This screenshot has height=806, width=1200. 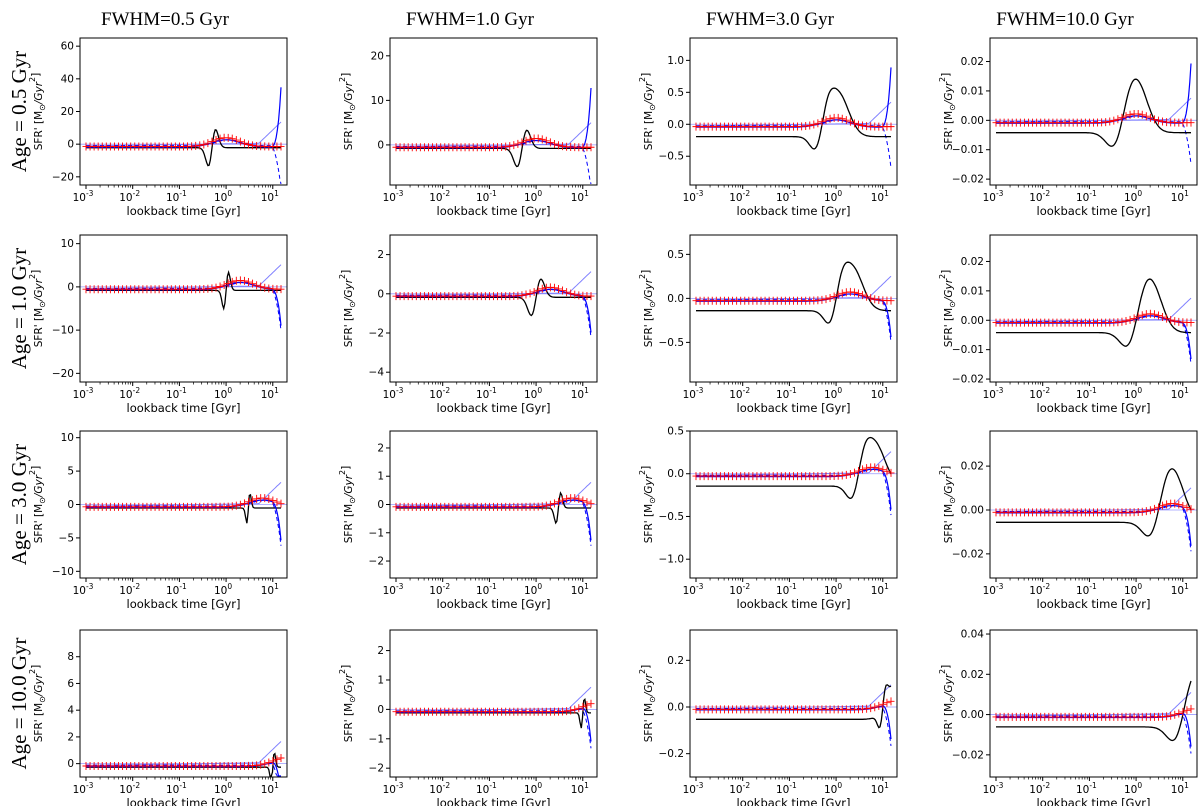 I want to click on y-tick-label-0: −0.2, so click(x=672, y=754).